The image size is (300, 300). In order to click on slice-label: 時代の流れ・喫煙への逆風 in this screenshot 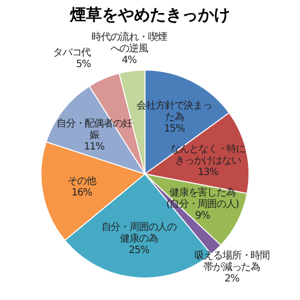, I will do `click(129, 43)`.